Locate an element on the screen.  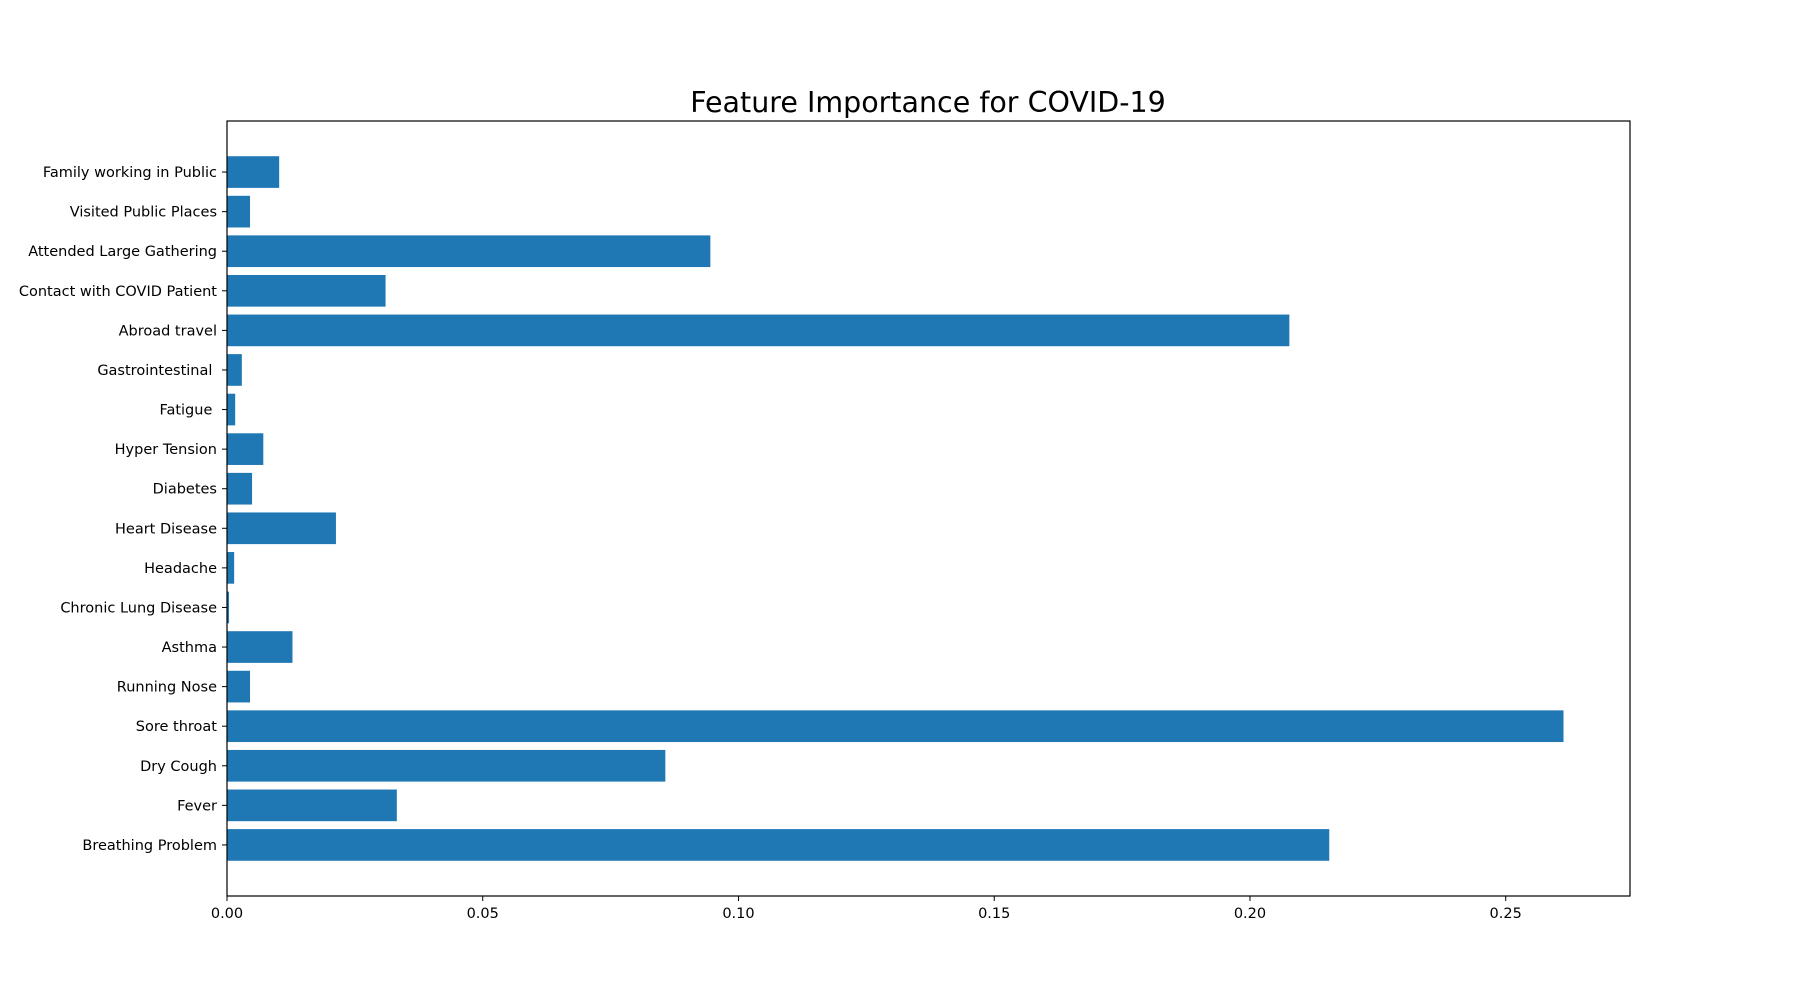
bar-asthma is located at coordinates (260, 647).